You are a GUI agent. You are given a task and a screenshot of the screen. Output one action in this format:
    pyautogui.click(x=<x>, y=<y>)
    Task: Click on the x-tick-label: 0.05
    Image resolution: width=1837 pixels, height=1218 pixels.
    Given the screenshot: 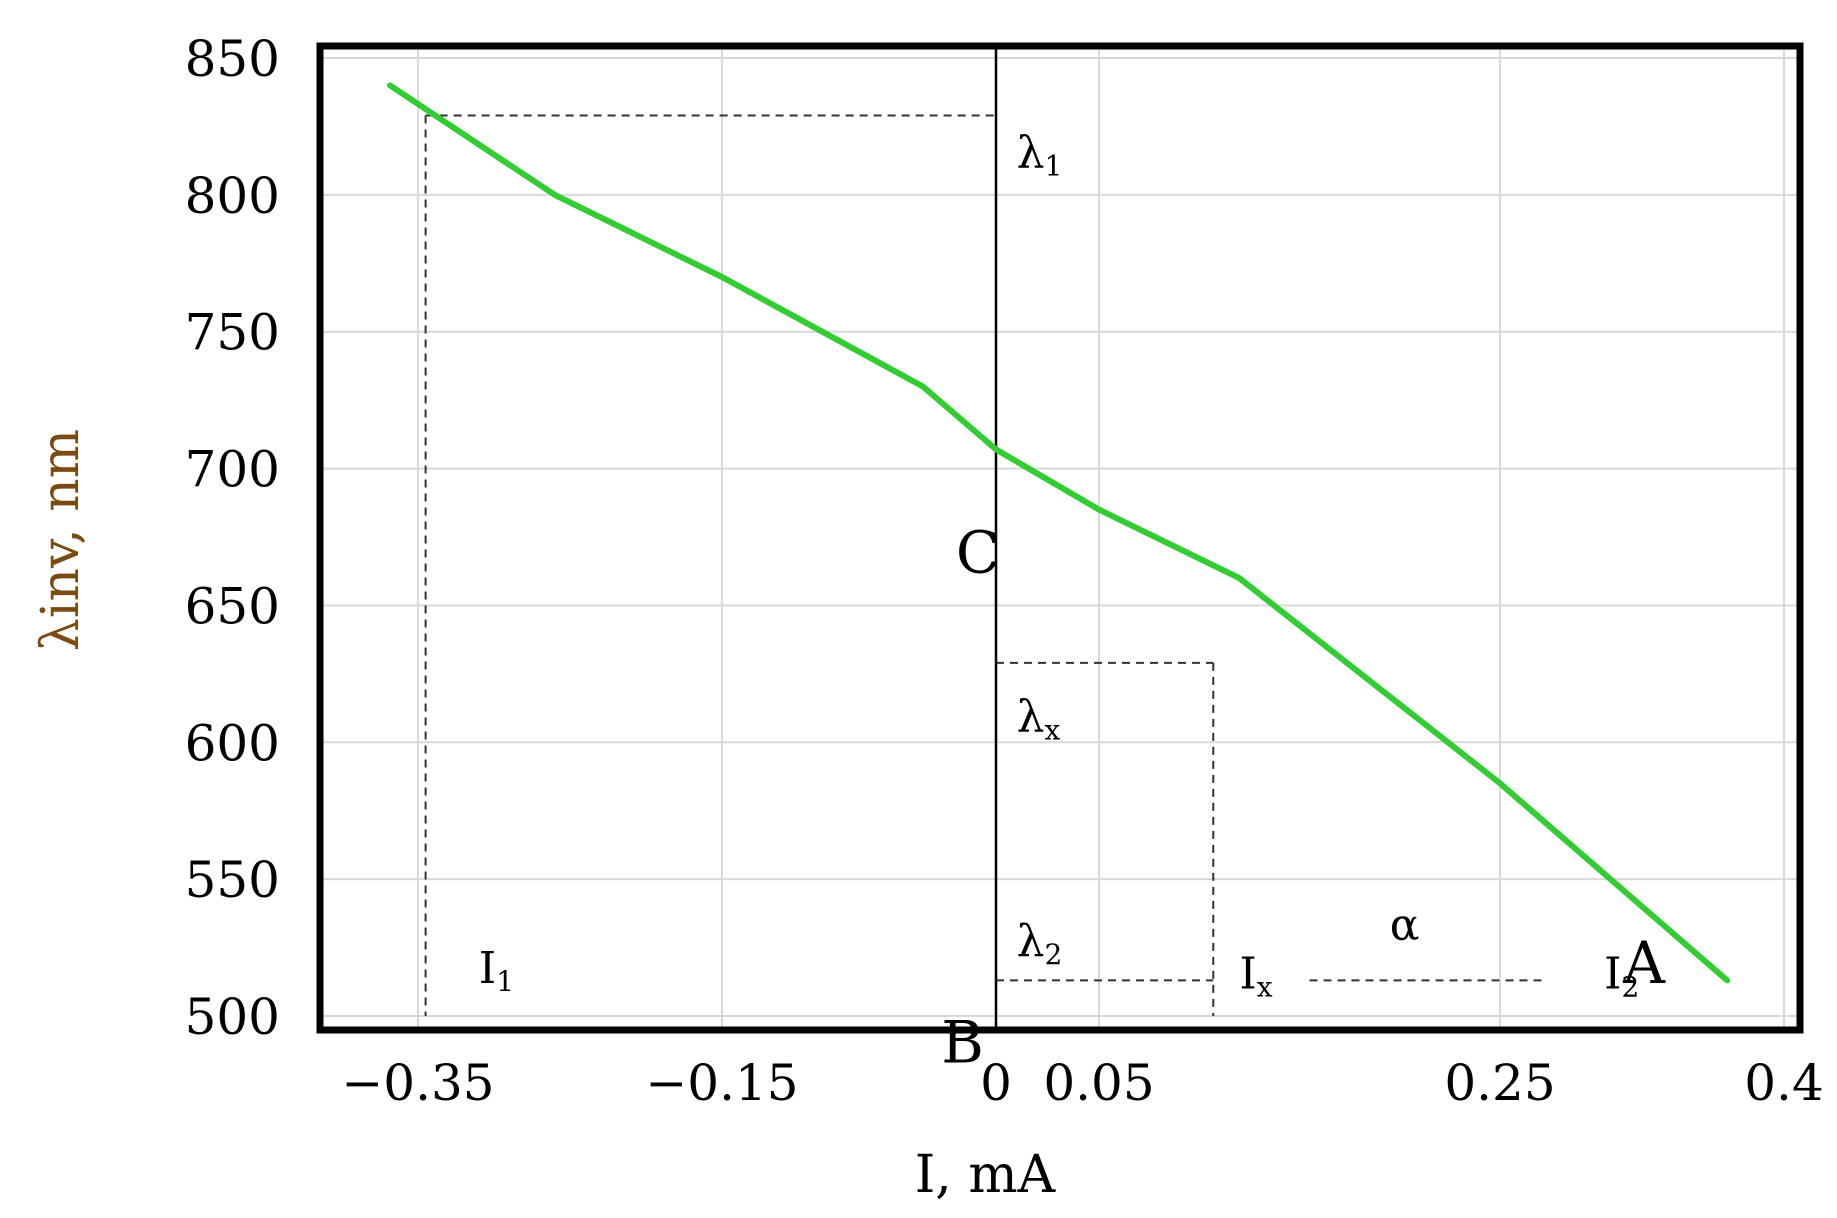 What is the action you would take?
    pyautogui.click(x=1098, y=1083)
    